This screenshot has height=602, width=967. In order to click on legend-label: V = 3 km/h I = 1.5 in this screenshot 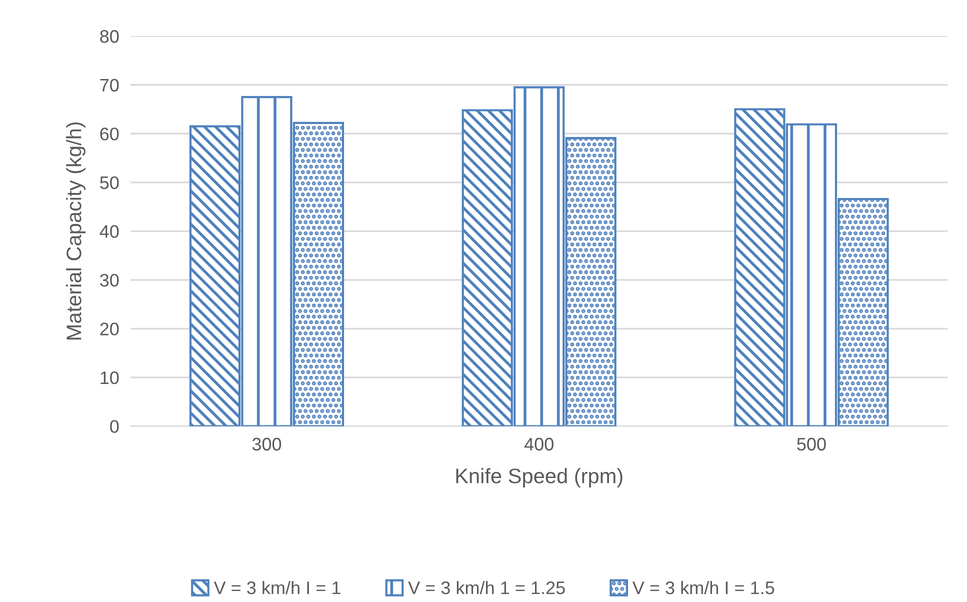, I will do `click(703, 587)`.